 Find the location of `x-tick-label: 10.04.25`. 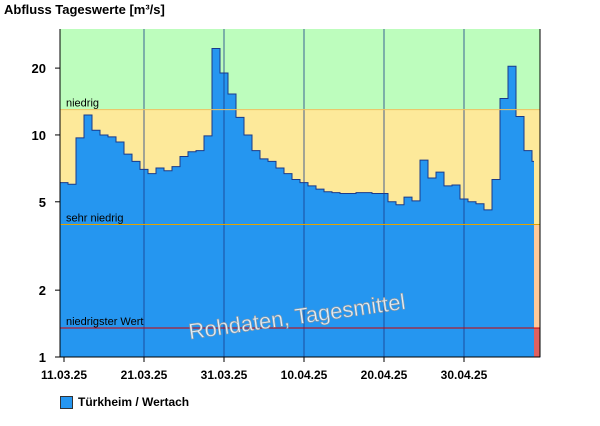

x-tick-label: 10.04.25 is located at coordinates (304, 375).